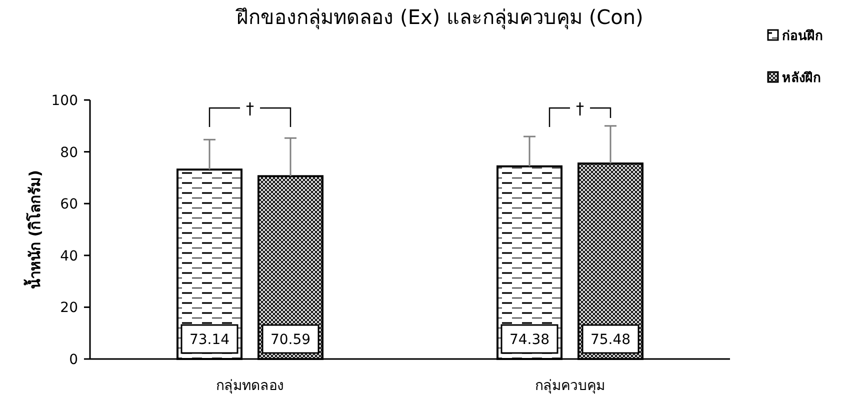  What do you see at coordinates (73, 360) in the screenshot?
I see `y-tick-label: 0` at bounding box center [73, 360].